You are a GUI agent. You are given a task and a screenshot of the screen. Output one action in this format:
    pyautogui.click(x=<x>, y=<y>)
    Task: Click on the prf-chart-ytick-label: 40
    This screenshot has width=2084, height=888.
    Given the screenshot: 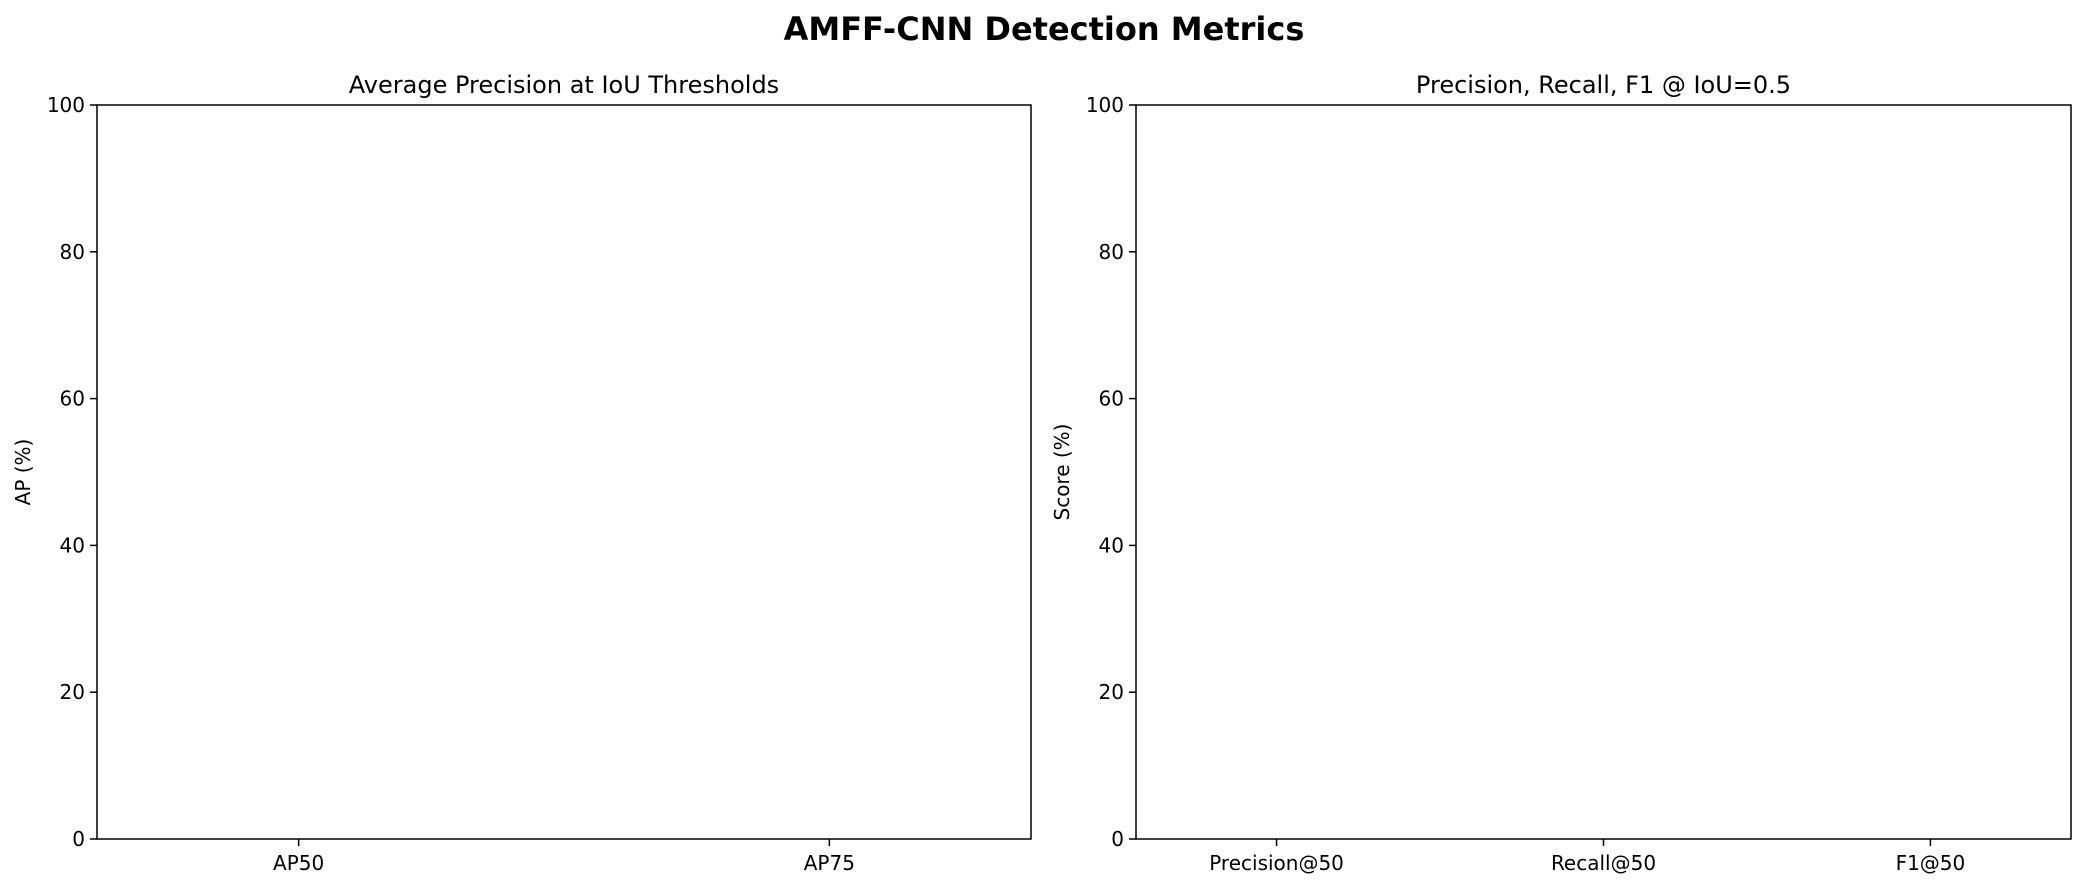 What is the action you would take?
    pyautogui.click(x=1111, y=545)
    